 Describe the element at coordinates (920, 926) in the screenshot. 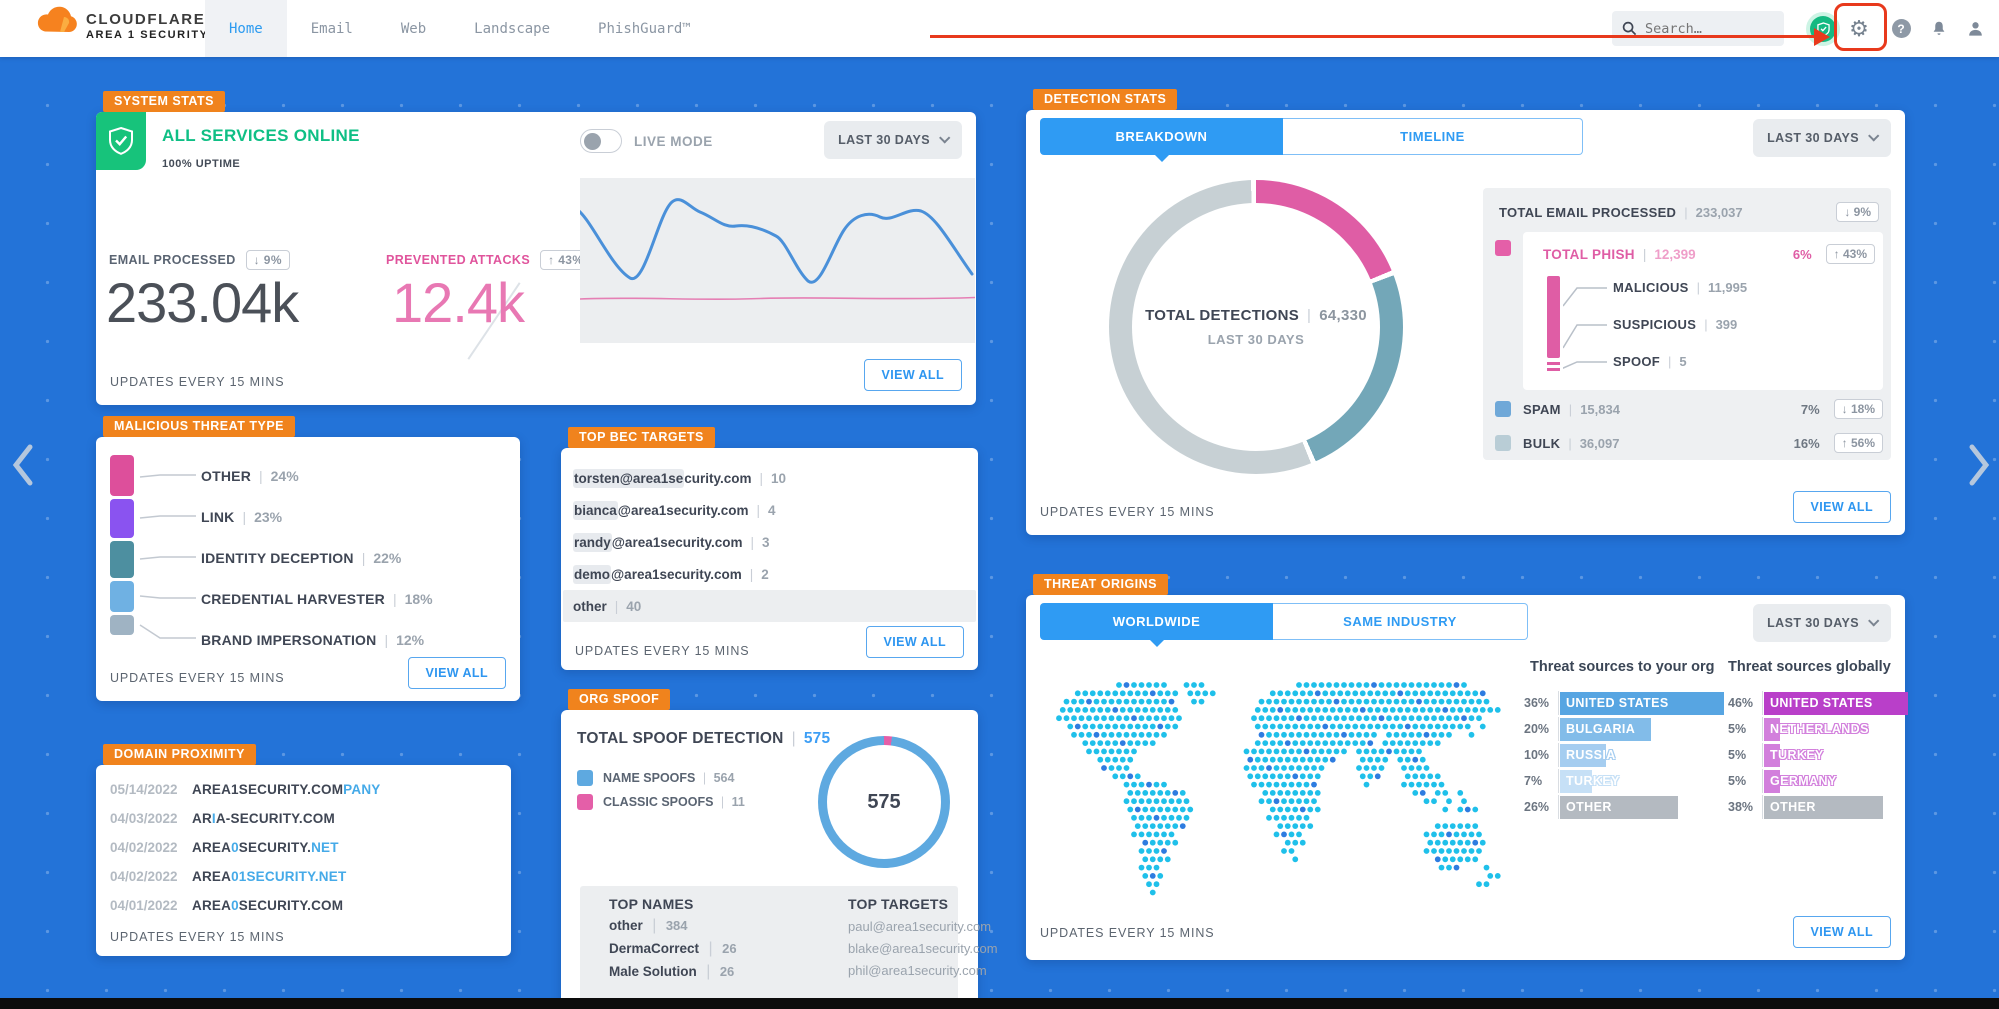

I see `list-item: paul@area1security.com` at that location.